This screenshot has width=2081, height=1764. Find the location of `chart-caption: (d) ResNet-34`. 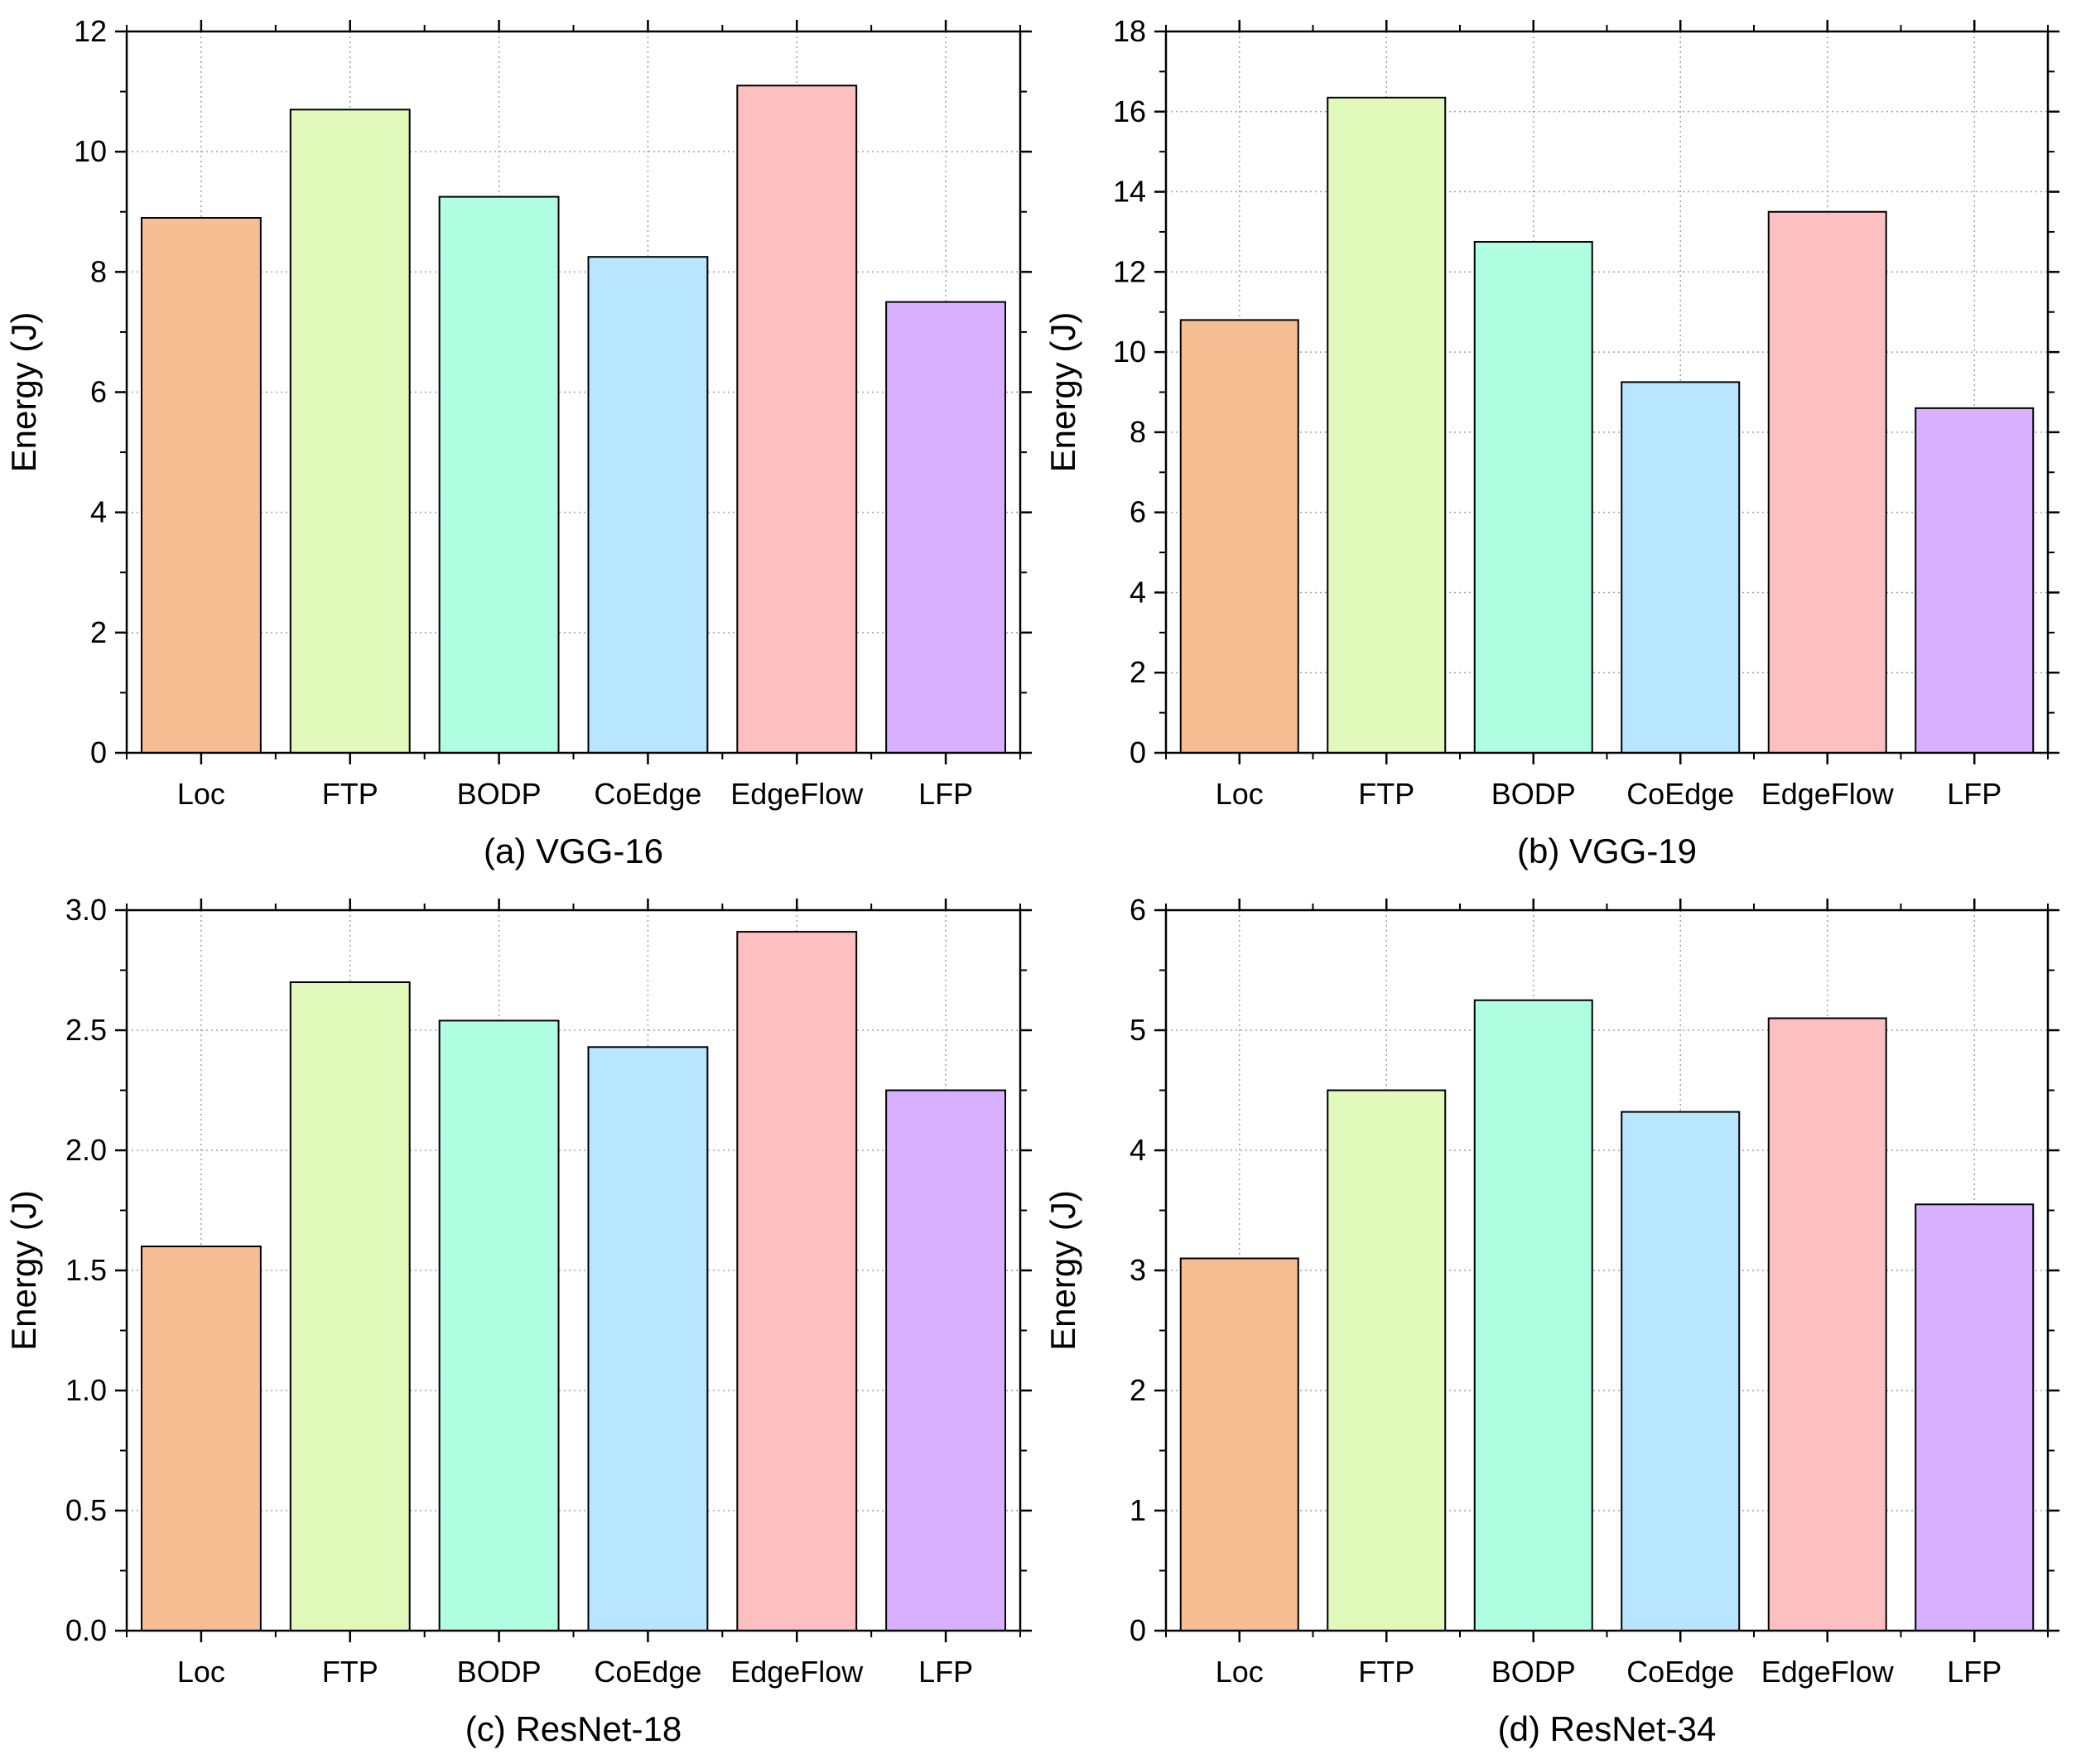

chart-caption: (d) ResNet-34 is located at coordinates (1607, 1728).